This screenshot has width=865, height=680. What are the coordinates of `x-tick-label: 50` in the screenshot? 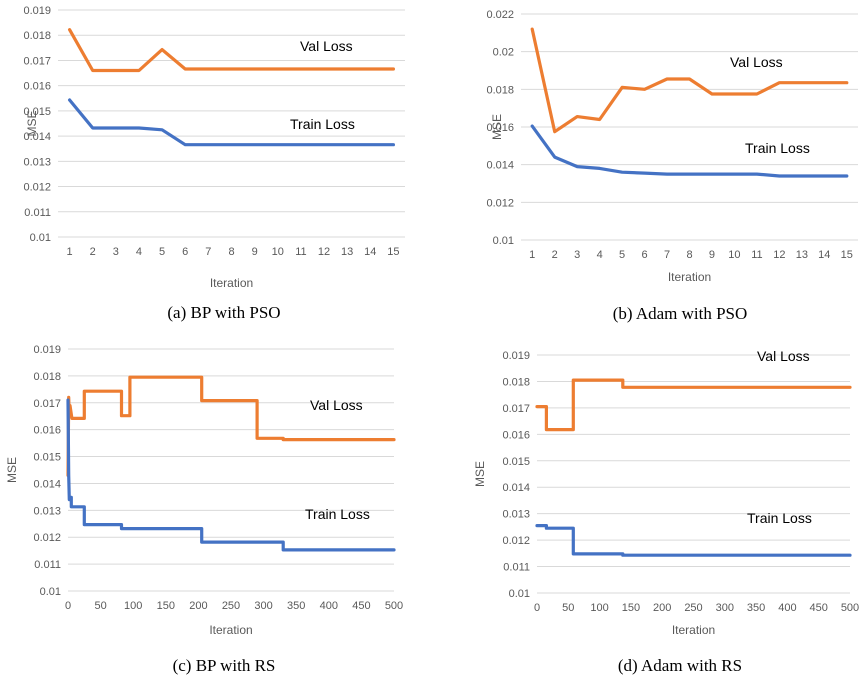 It's located at (100, 606).